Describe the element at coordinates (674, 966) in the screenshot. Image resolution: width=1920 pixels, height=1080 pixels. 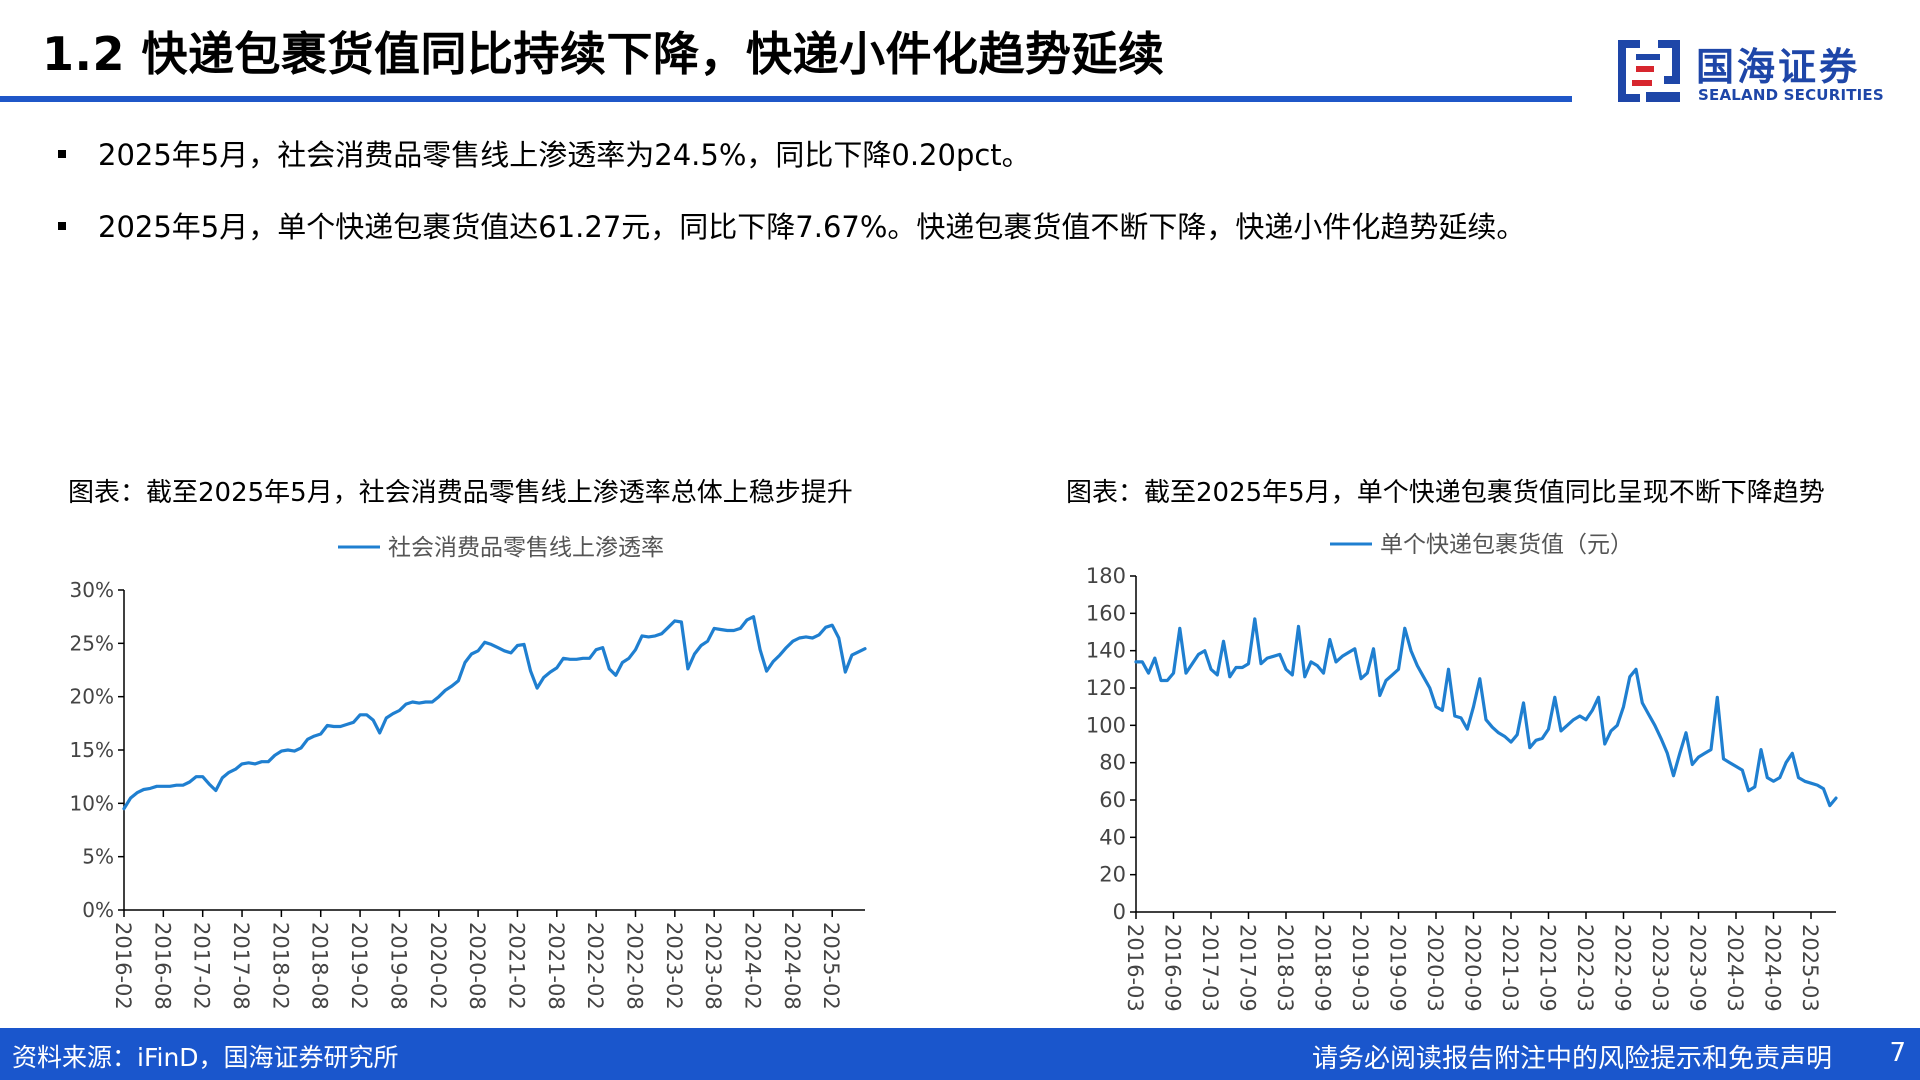
I see `x-tick-label: 2023-02` at that location.